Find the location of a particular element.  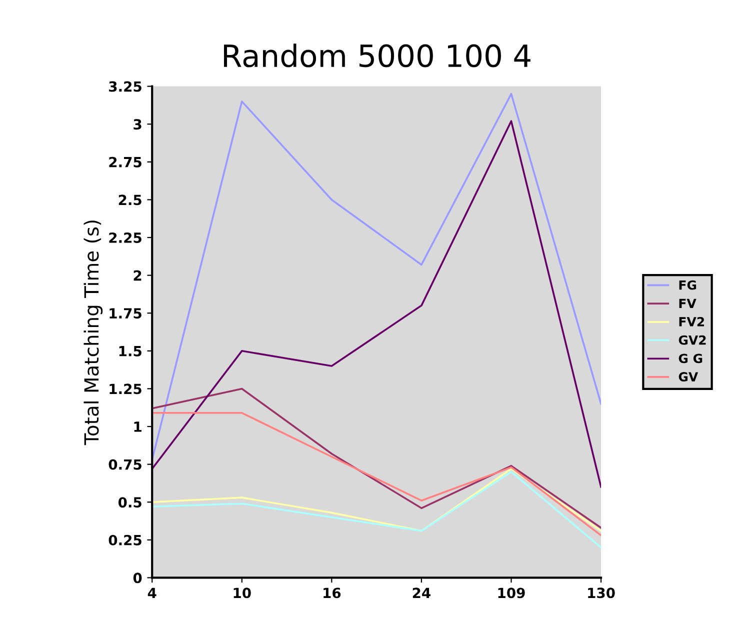

y-tick-label: 1 is located at coordinates (138, 427).